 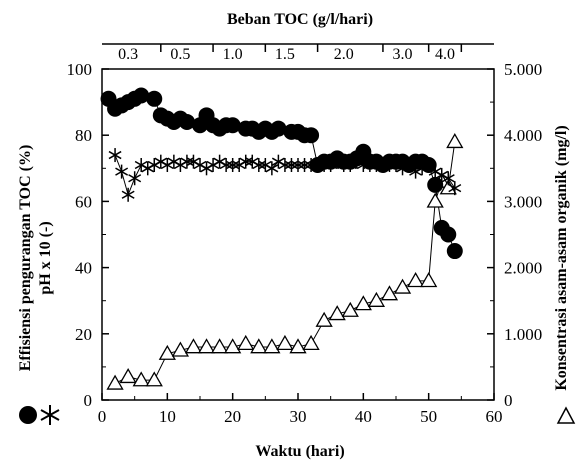 I want to click on y-left-axis: 0 20 40 60 80 100, so click(x=88, y=235).